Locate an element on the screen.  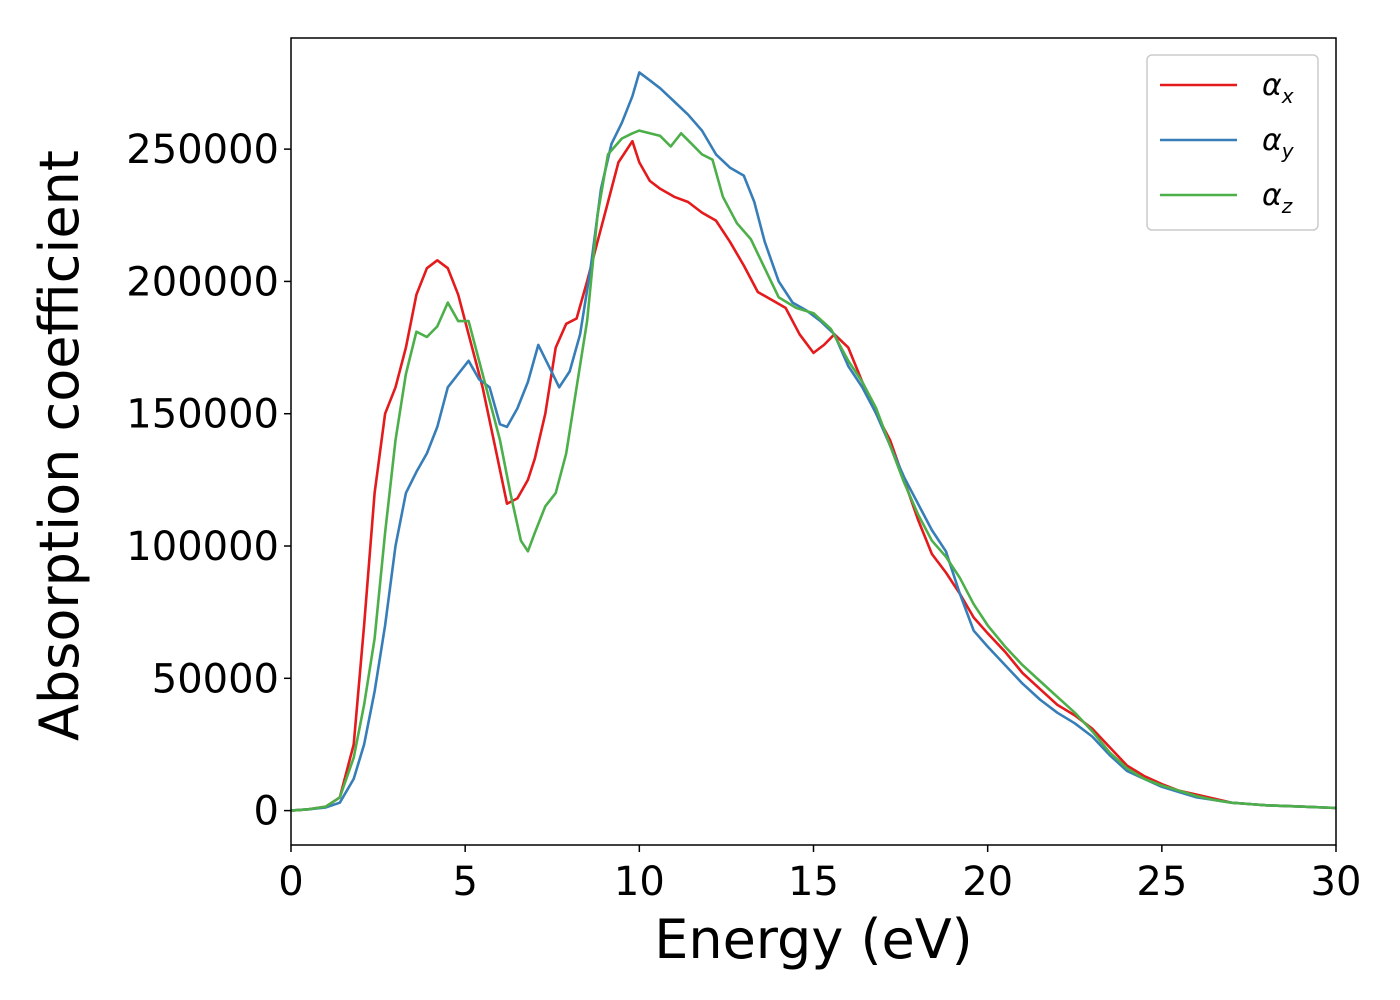
x-tick-label: 20 is located at coordinates (987, 882).